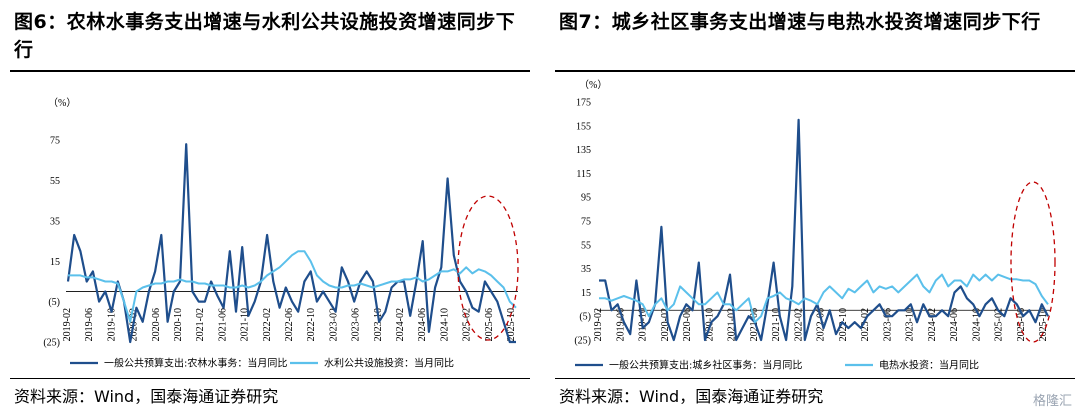  Describe the element at coordinates (111, 324) in the screenshot. I see `x-tick-label: 2019-10` at that location.